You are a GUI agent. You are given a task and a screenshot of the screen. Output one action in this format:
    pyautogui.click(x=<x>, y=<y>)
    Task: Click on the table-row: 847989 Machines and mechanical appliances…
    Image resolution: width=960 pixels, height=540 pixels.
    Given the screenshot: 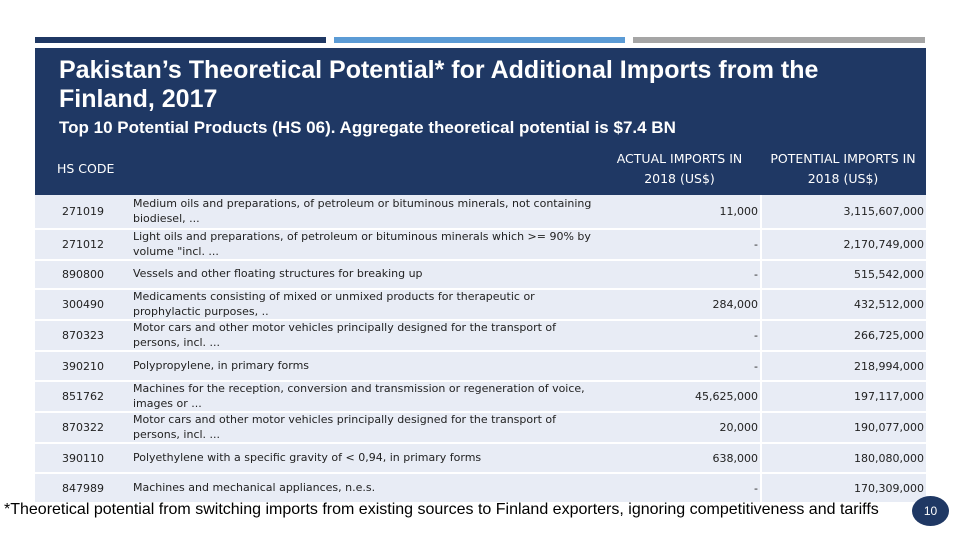 What is the action you would take?
    pyautogui.click(x=480, y=489)
    